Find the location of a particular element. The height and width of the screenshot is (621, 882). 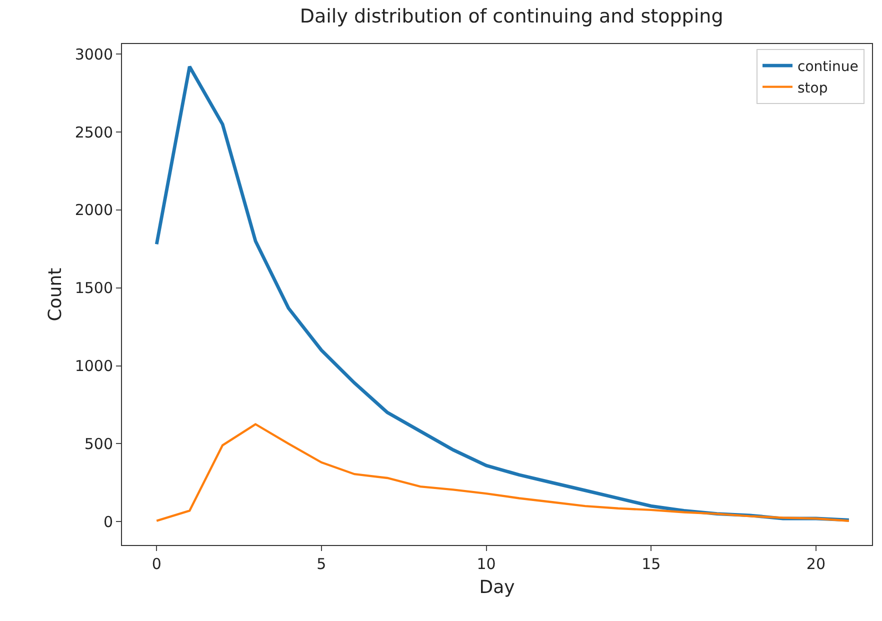

x-tick-label: 10 is located at coordinates (486, 564).